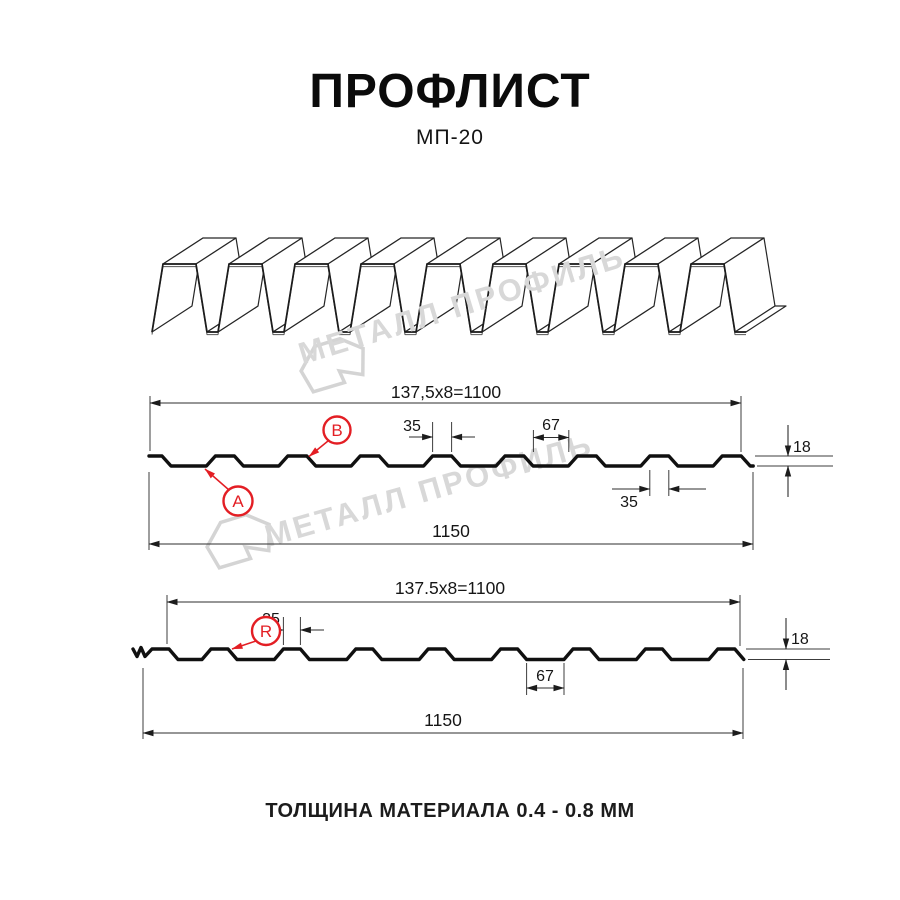  I want to click on label-r-marker: R, so click(256, 632).